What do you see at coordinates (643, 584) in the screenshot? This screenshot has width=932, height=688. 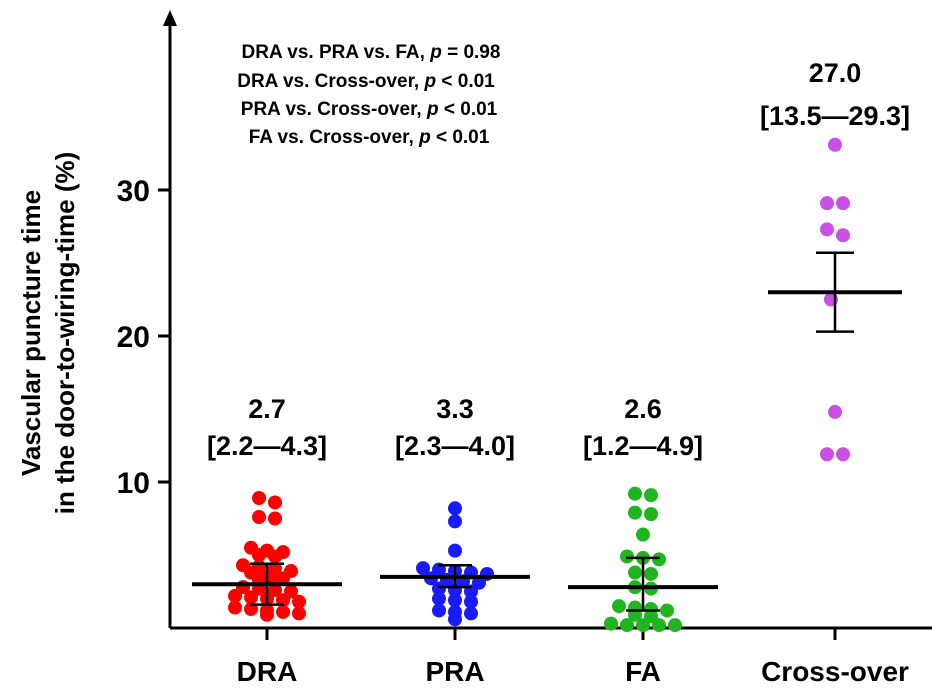 I see `error-bar` at bounding box center [643, 584].